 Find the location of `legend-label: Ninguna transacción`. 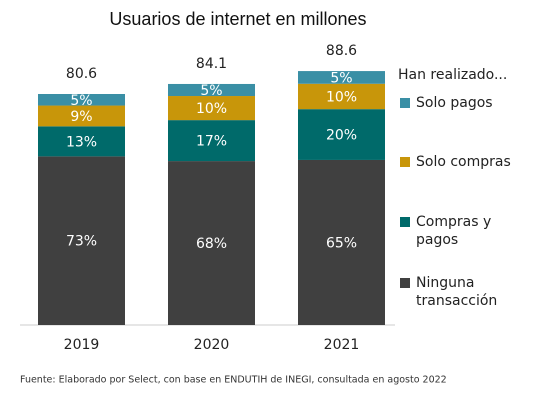

legend-label: Ninguna transacción is located at coordinates (457, 292).